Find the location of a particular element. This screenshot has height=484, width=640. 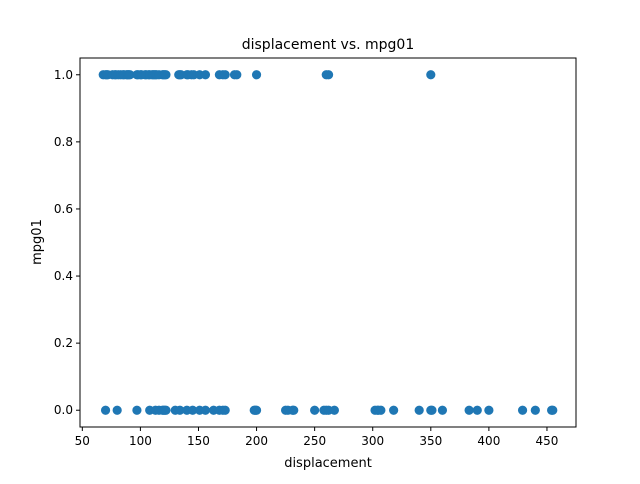

x-axis-label: displacement is located at coordinates (328, 463).